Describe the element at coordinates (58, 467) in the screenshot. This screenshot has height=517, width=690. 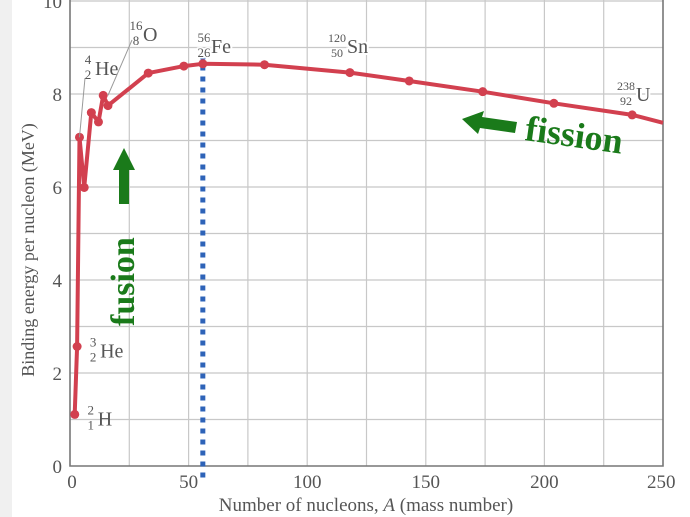
I see `y-tick-label: 0` at that location.